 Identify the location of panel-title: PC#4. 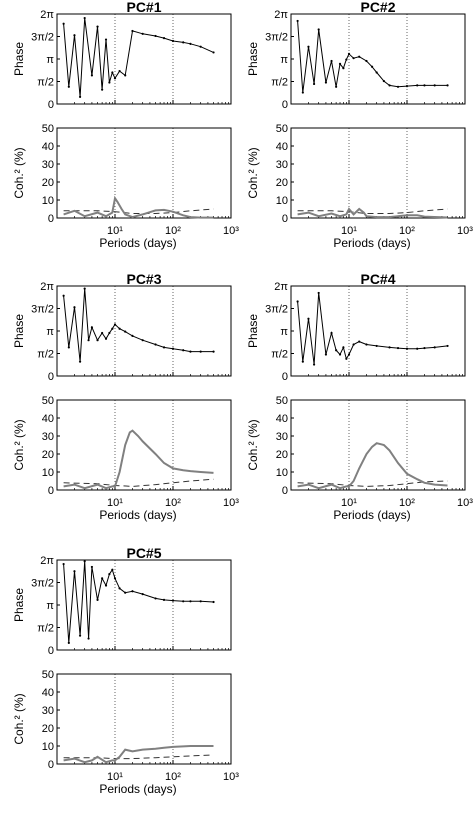
(377, 279).